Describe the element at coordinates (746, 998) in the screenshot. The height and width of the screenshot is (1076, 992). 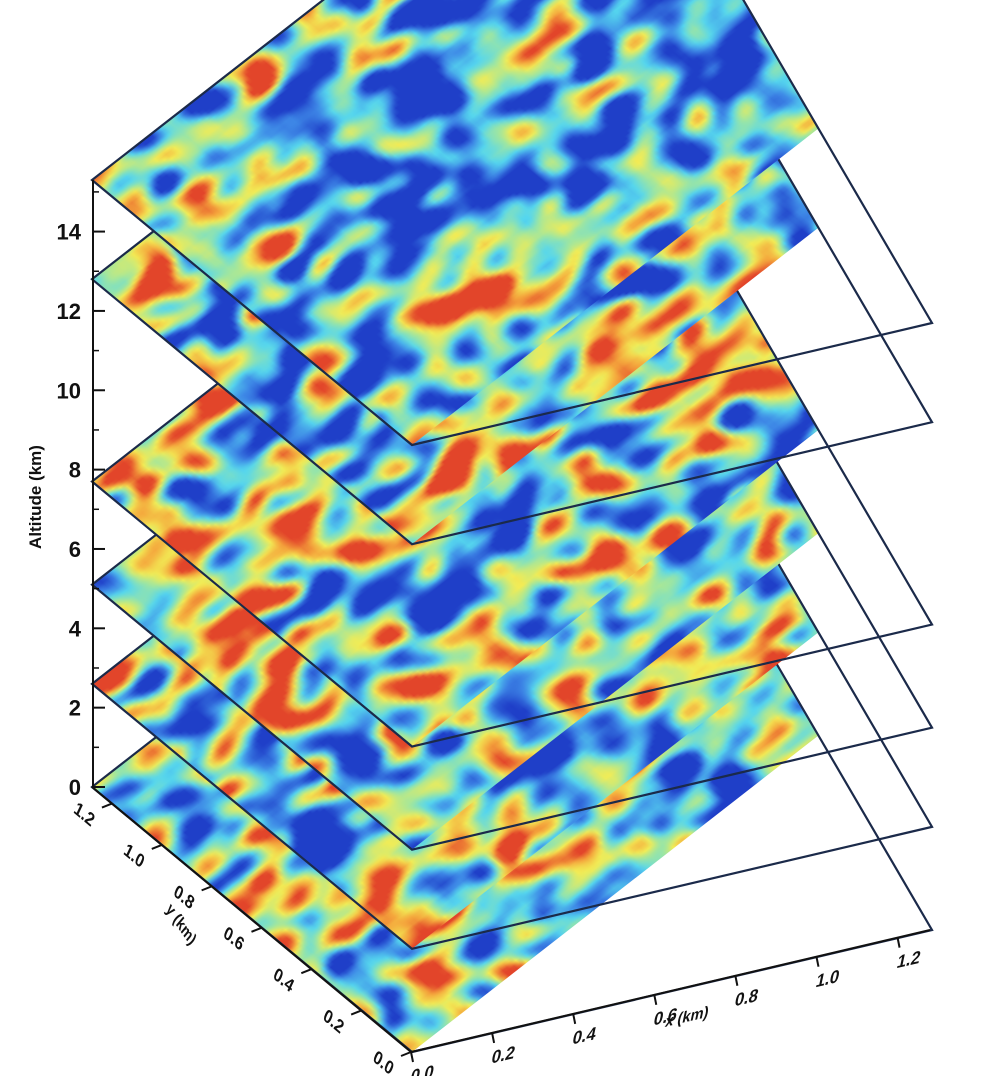
I see `x-tick-label: 0.8` at that location.